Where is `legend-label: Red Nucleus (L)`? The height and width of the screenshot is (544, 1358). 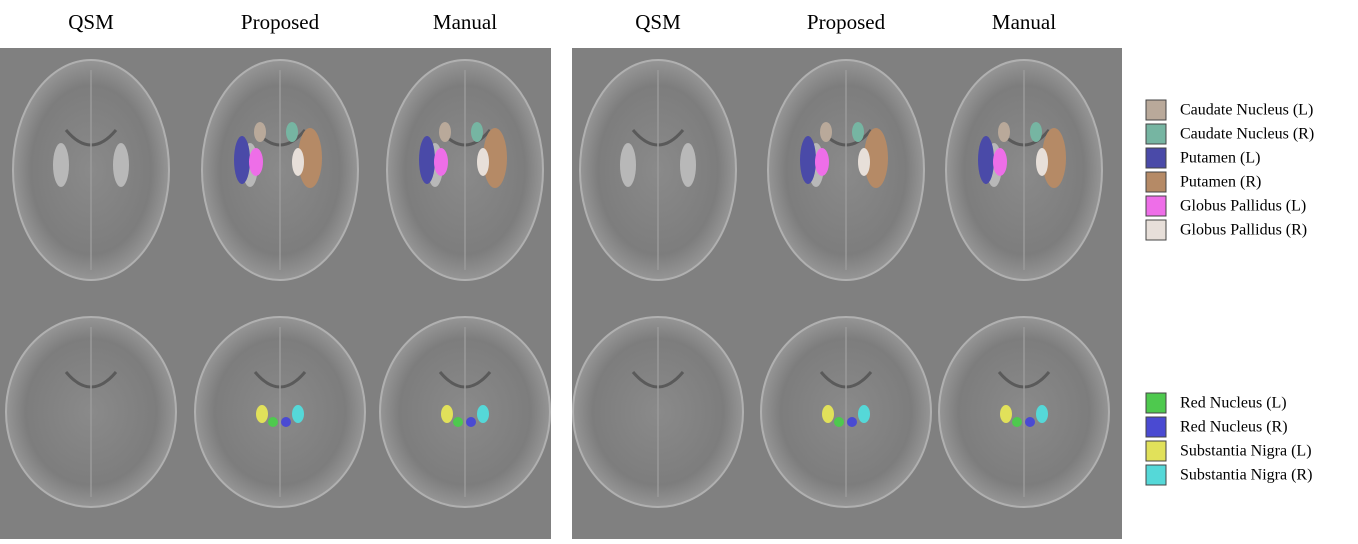
legend-label: Red Nucleus (L) is located at coordinates (1233, 403).